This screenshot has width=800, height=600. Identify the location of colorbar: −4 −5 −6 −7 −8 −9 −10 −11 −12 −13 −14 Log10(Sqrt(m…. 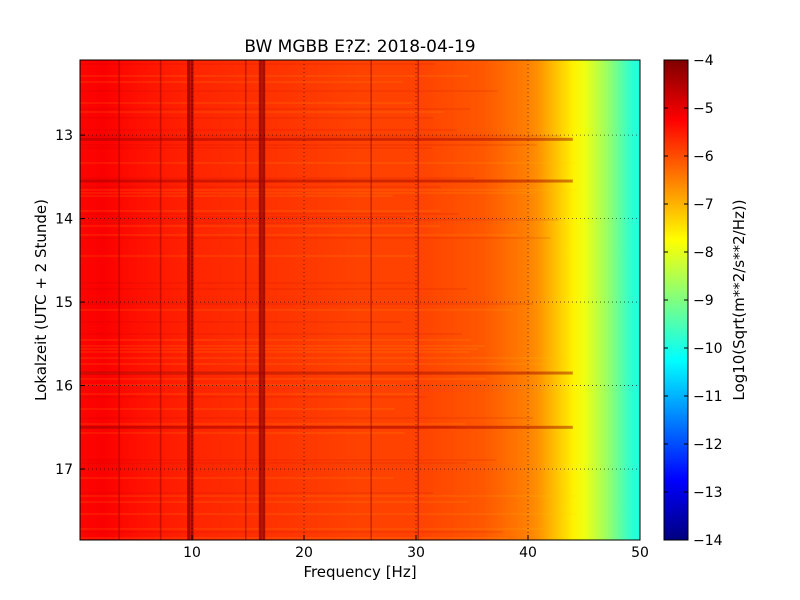
(705, 301).